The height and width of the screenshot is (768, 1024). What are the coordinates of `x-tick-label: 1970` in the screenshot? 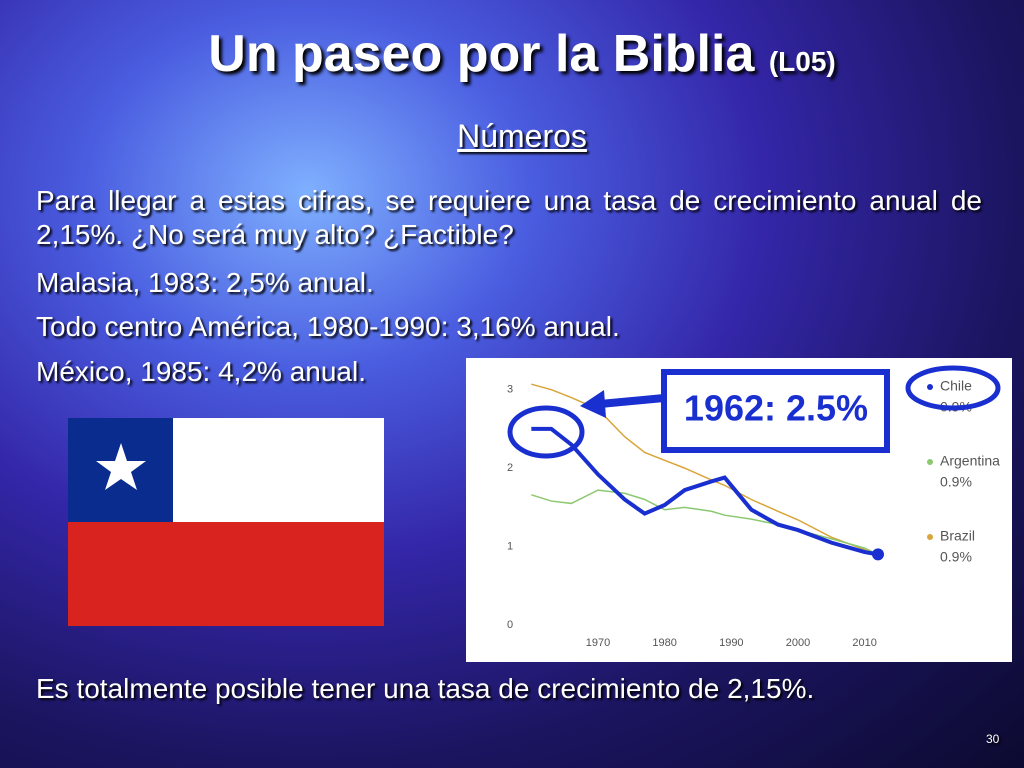 It's located at (598, 643).